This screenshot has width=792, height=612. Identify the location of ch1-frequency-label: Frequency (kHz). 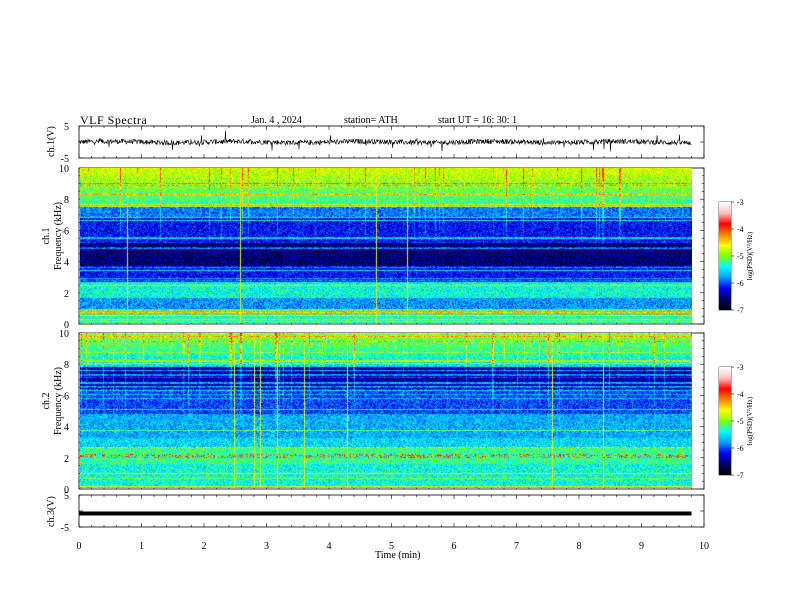
(58, 236).